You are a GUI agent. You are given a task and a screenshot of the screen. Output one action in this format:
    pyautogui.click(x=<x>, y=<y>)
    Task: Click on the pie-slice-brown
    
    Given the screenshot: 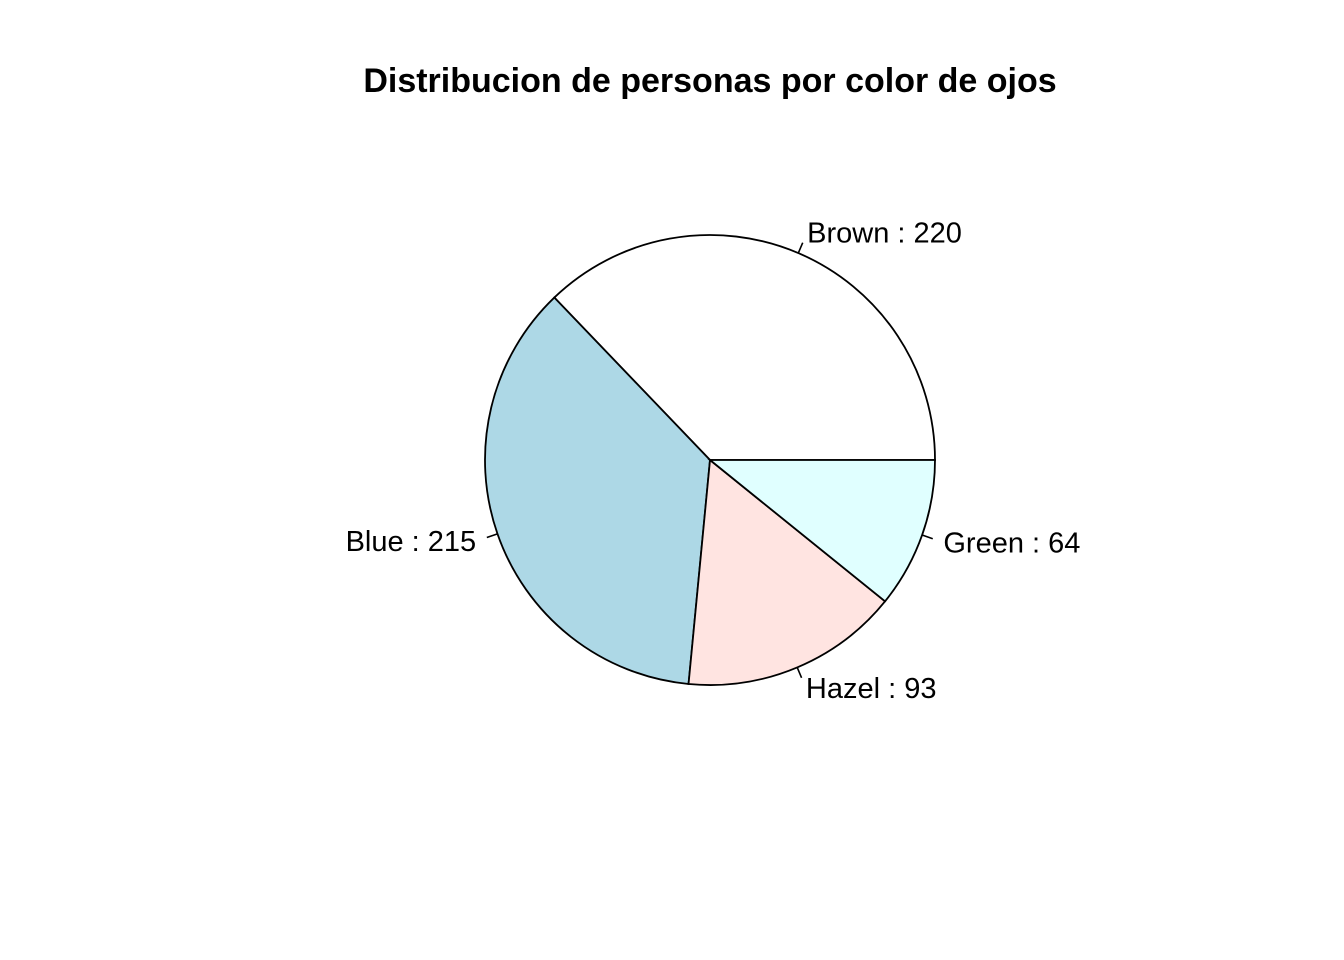 What is the action you would take?
    pyautogui.click(x=744, y=347)
    